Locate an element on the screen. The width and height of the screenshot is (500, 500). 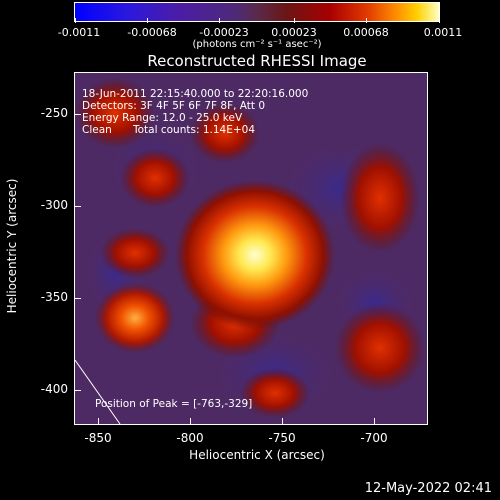
total-counts: Total counts: 1.14E+04 is located at coordinates (194, 130).